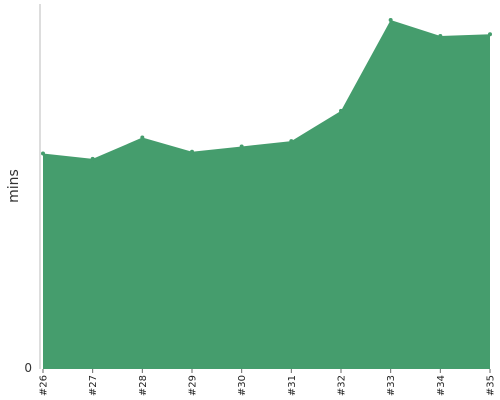 The width and height of the screenshot is (500, 400). I want to click on x-tick-label: #26, so click(44, 385).